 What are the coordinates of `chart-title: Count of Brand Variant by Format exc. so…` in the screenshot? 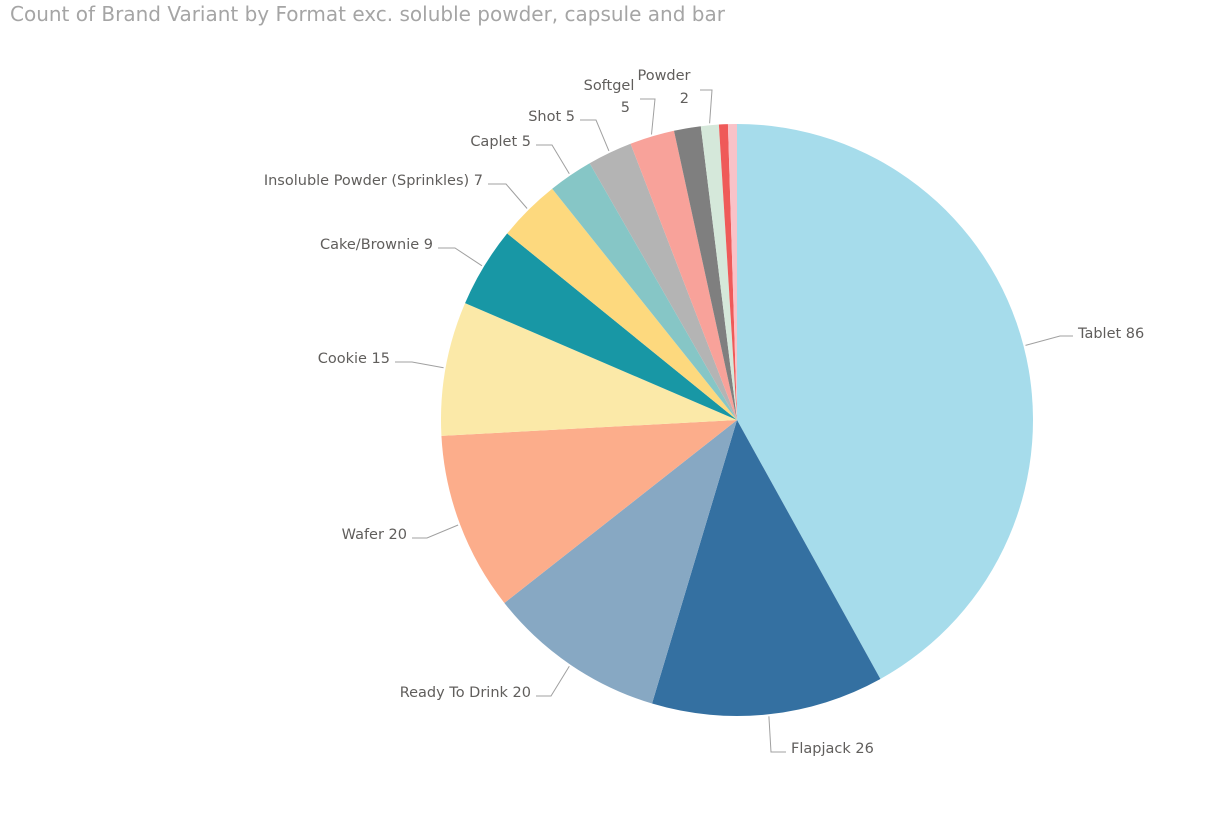 It's located at (367, 14).